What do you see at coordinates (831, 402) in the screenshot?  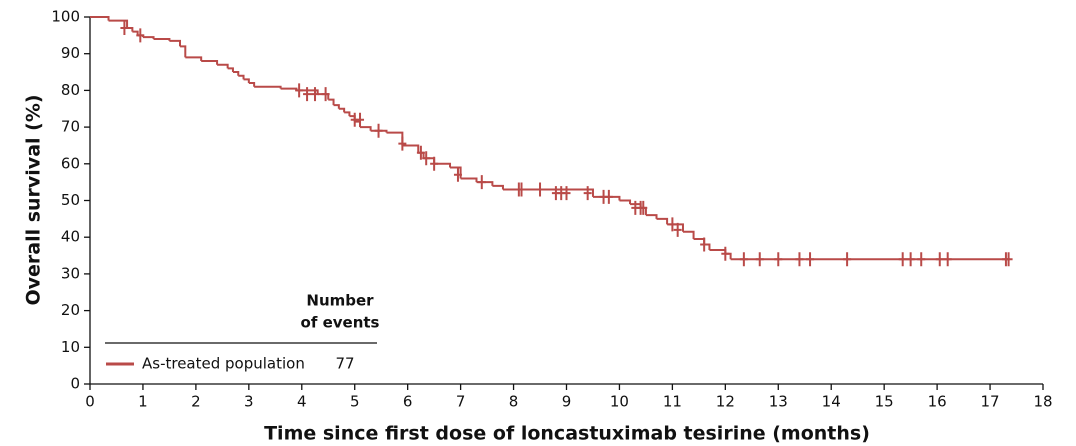 I see `x-tick-label: 14` at bounding box center [831, 402].